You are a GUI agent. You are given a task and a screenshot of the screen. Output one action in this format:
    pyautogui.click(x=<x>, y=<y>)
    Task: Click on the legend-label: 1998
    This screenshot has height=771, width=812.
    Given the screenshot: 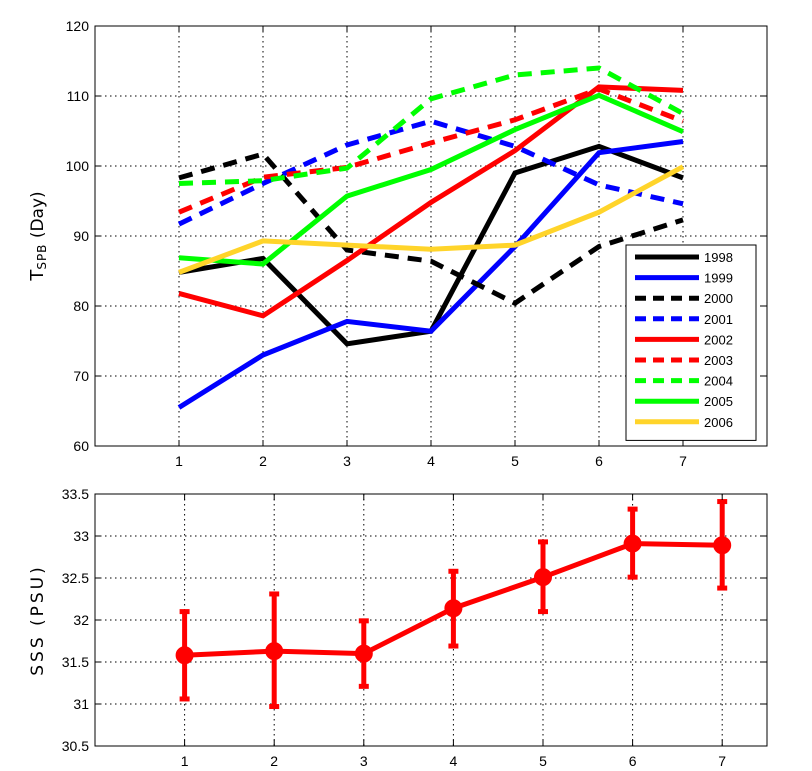 What is the action you would take?
    pyautogui.click(x=718, y=257)
    